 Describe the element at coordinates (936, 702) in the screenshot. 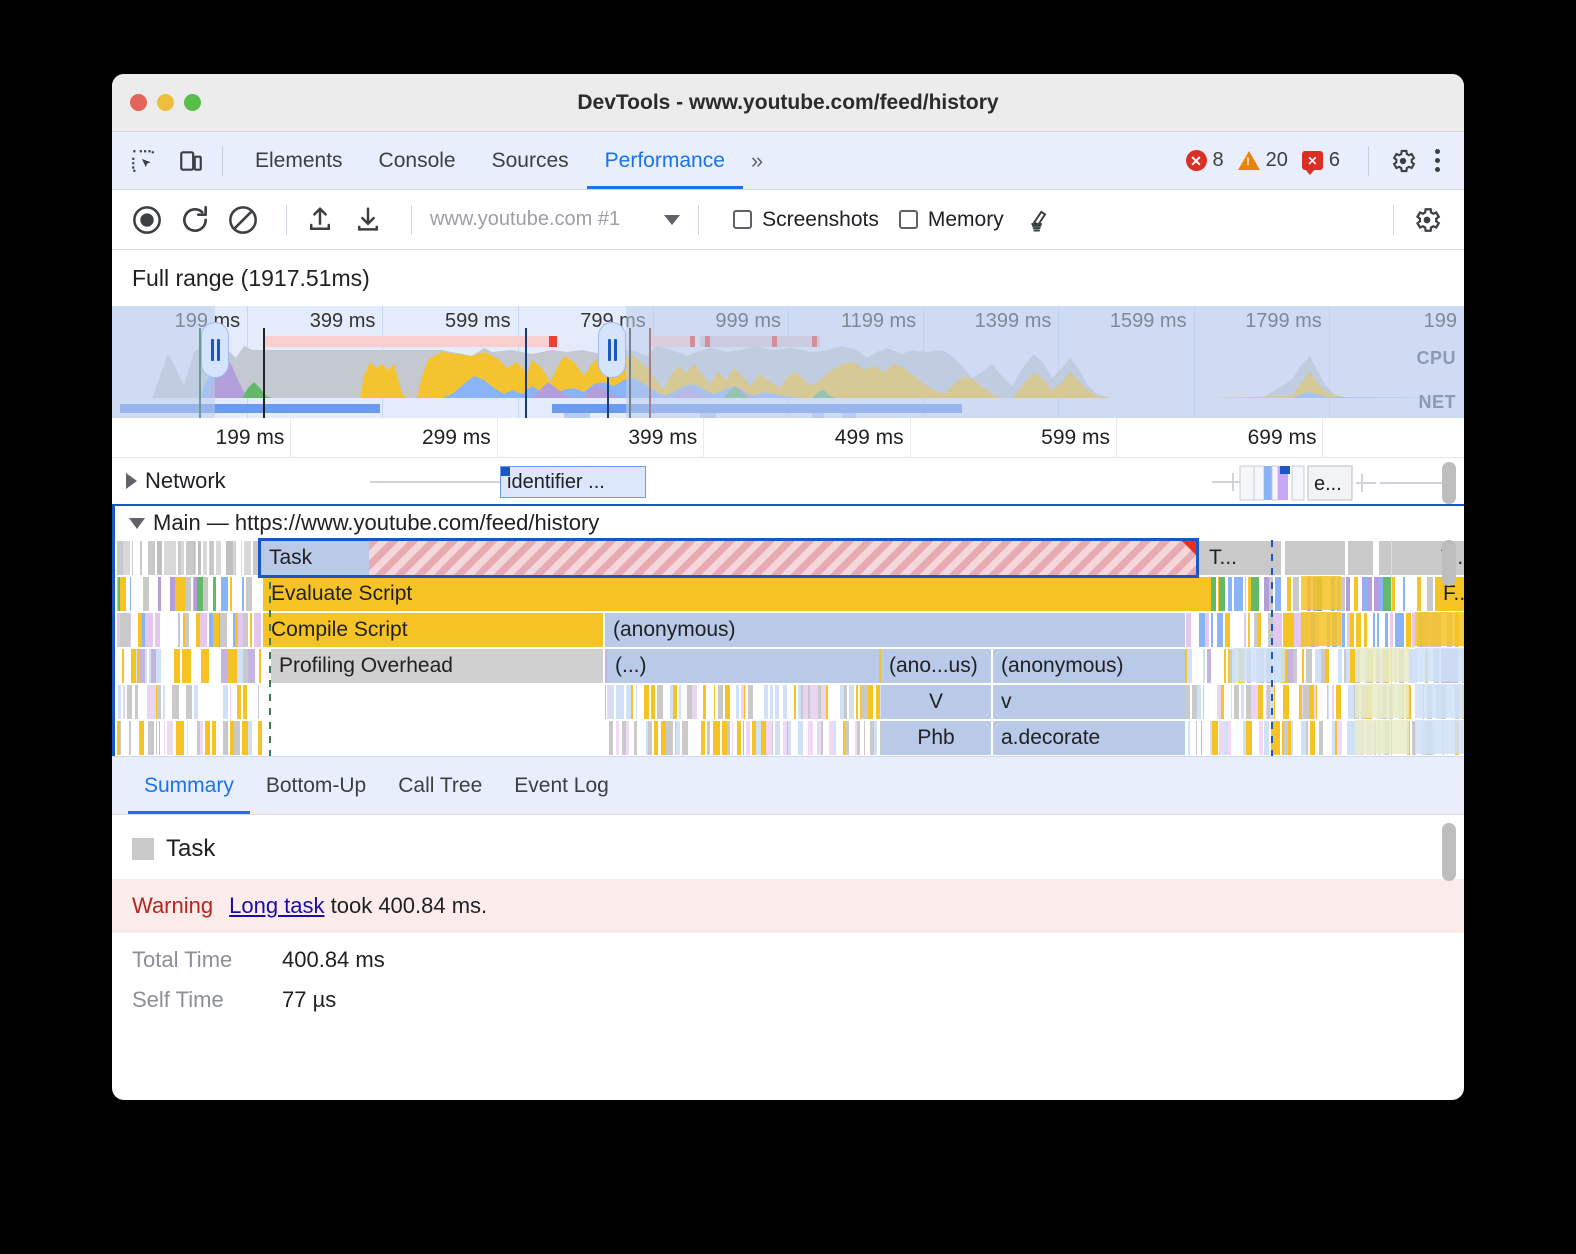

I see `flame-bar-v-upper: V` at that location.